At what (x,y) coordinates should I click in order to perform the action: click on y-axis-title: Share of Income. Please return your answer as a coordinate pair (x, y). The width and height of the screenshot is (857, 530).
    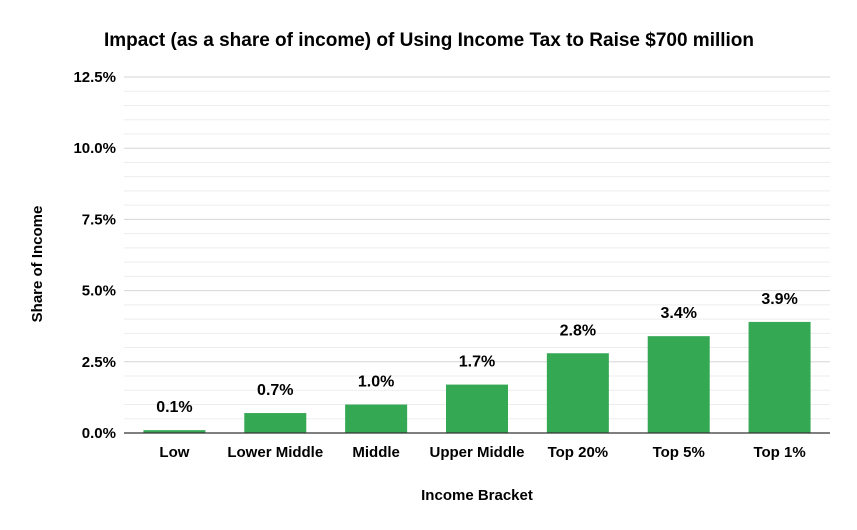
    Looking at the image, I should click on (37, 264).